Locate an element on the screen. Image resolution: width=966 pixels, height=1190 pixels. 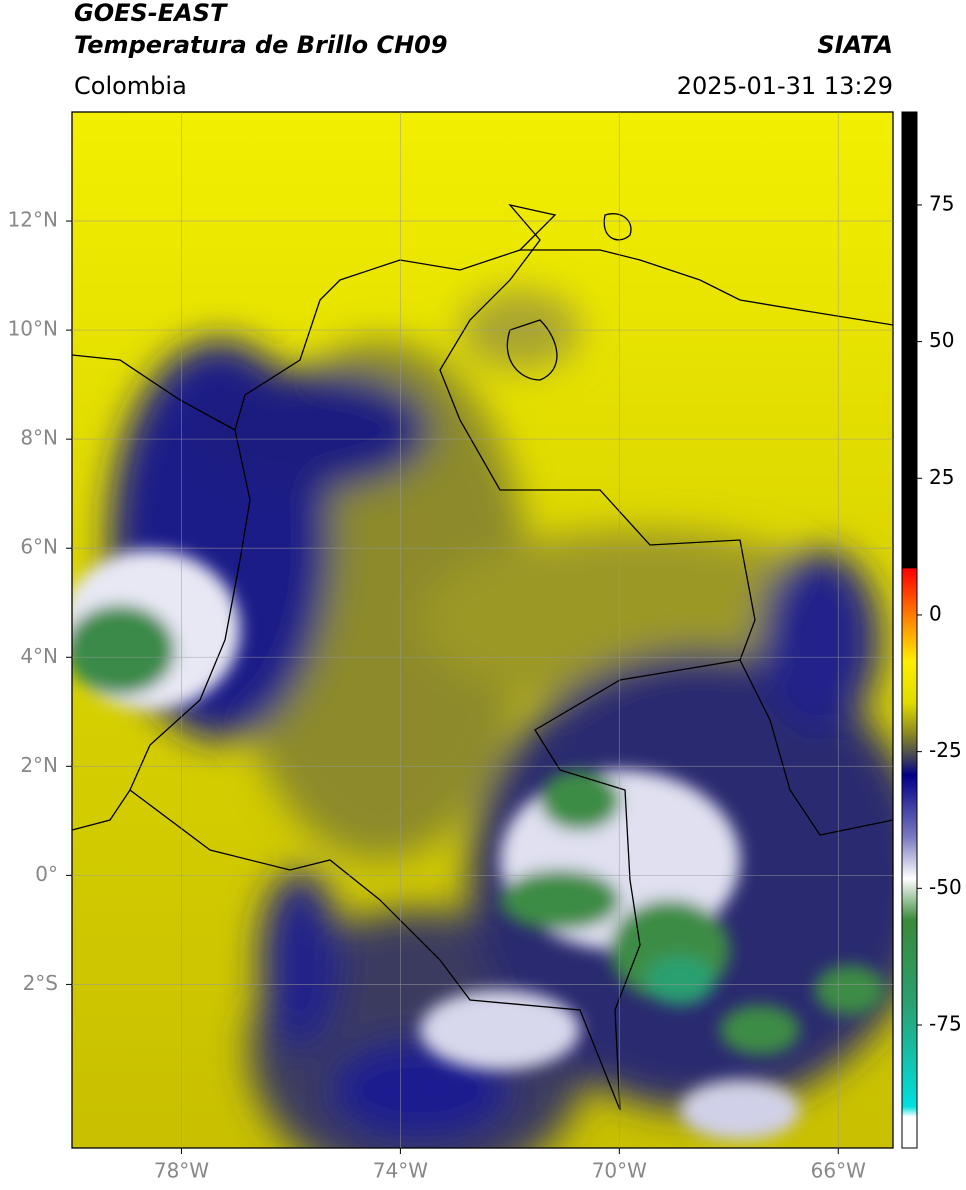
x-tick-label: 78°W is located at coordinates (181, 1171).